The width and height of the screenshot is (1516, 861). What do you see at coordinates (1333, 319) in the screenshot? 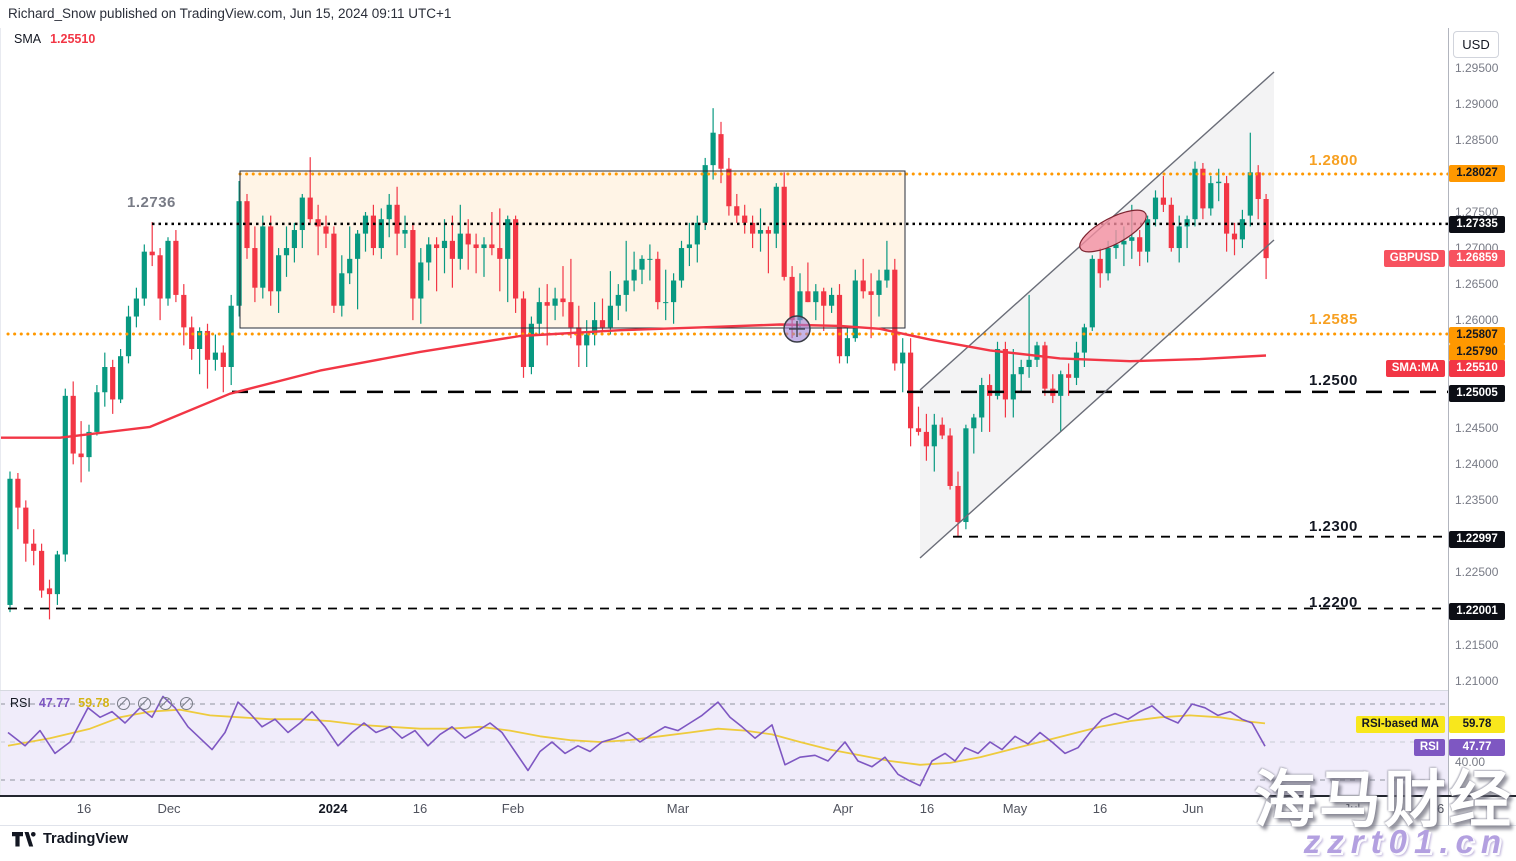
I see `level-price-label: 1.2585` at bounding box center [1333, 319].